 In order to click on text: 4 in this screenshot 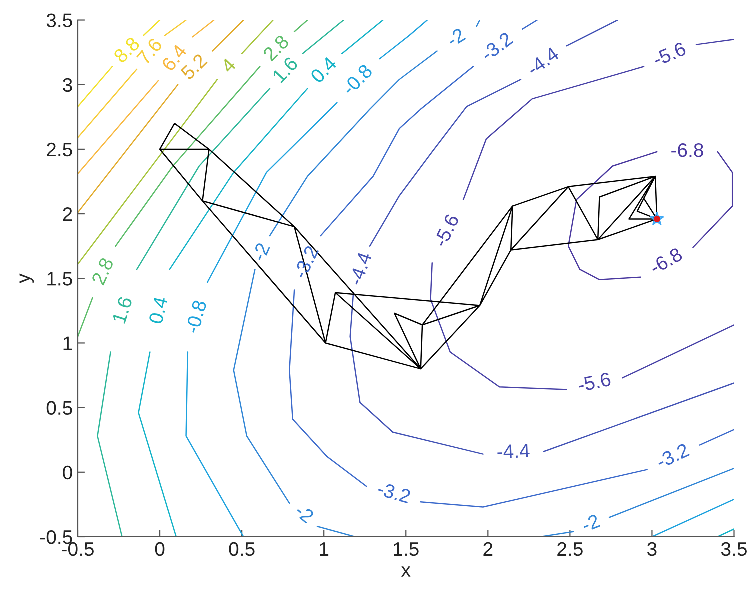, I will do `click(228, 66)`.